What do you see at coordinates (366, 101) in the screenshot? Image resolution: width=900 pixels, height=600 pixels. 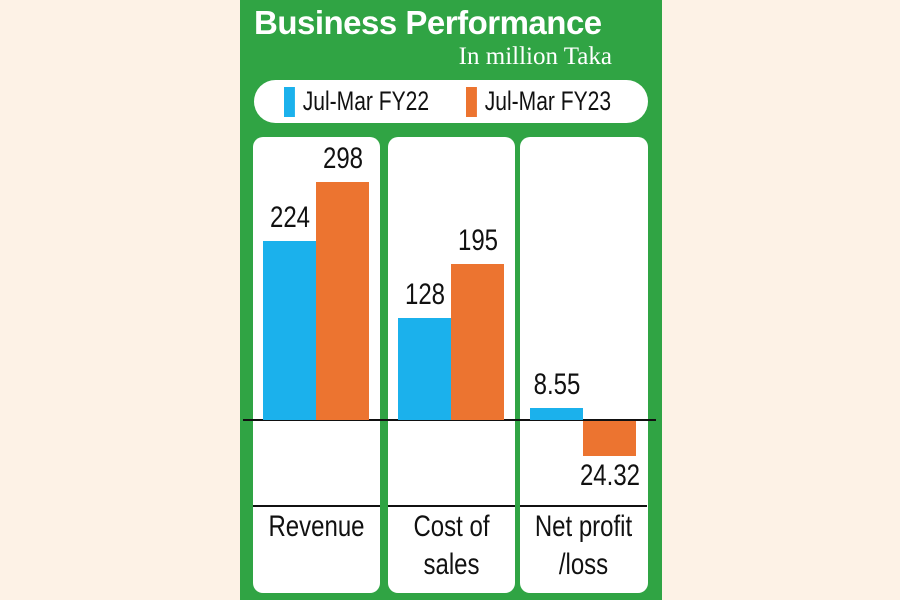 I see `legend-label-fy22: Jul-Mar FY22` at bounding box center [366, 101].